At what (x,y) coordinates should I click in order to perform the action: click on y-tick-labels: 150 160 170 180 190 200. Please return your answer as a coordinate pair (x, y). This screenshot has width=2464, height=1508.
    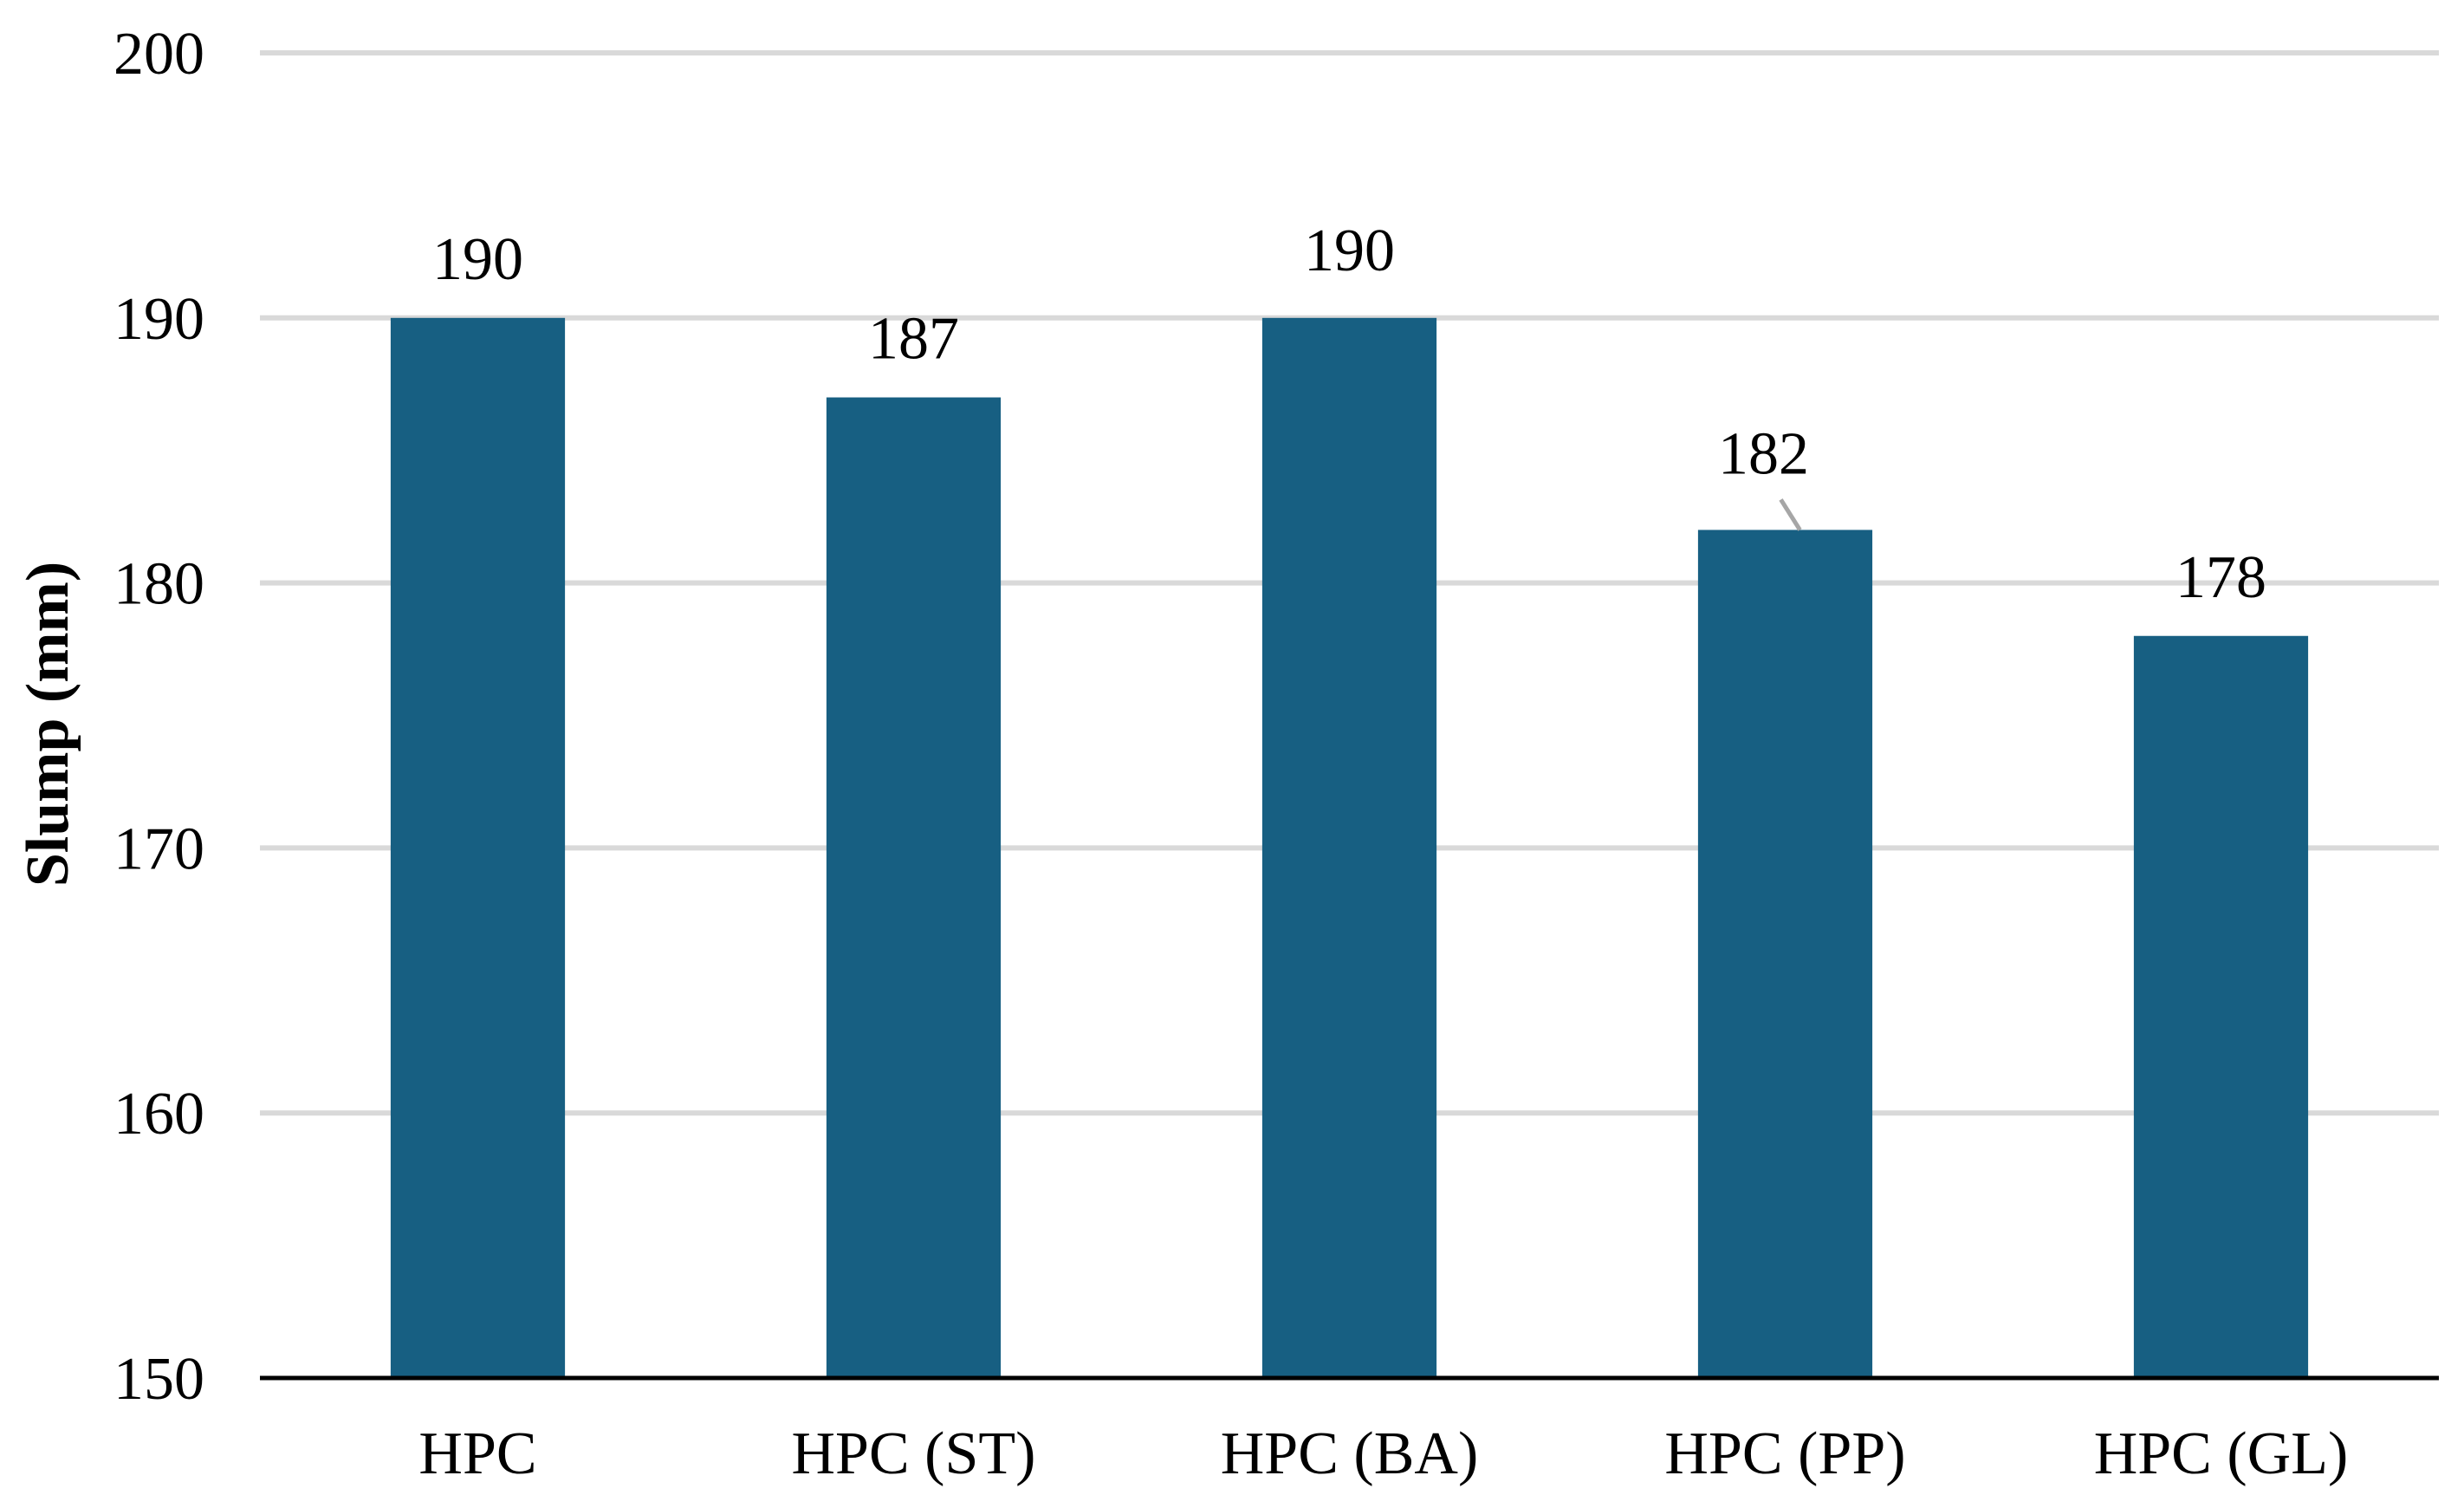
    Looking at the image, I should click on (158, 717).